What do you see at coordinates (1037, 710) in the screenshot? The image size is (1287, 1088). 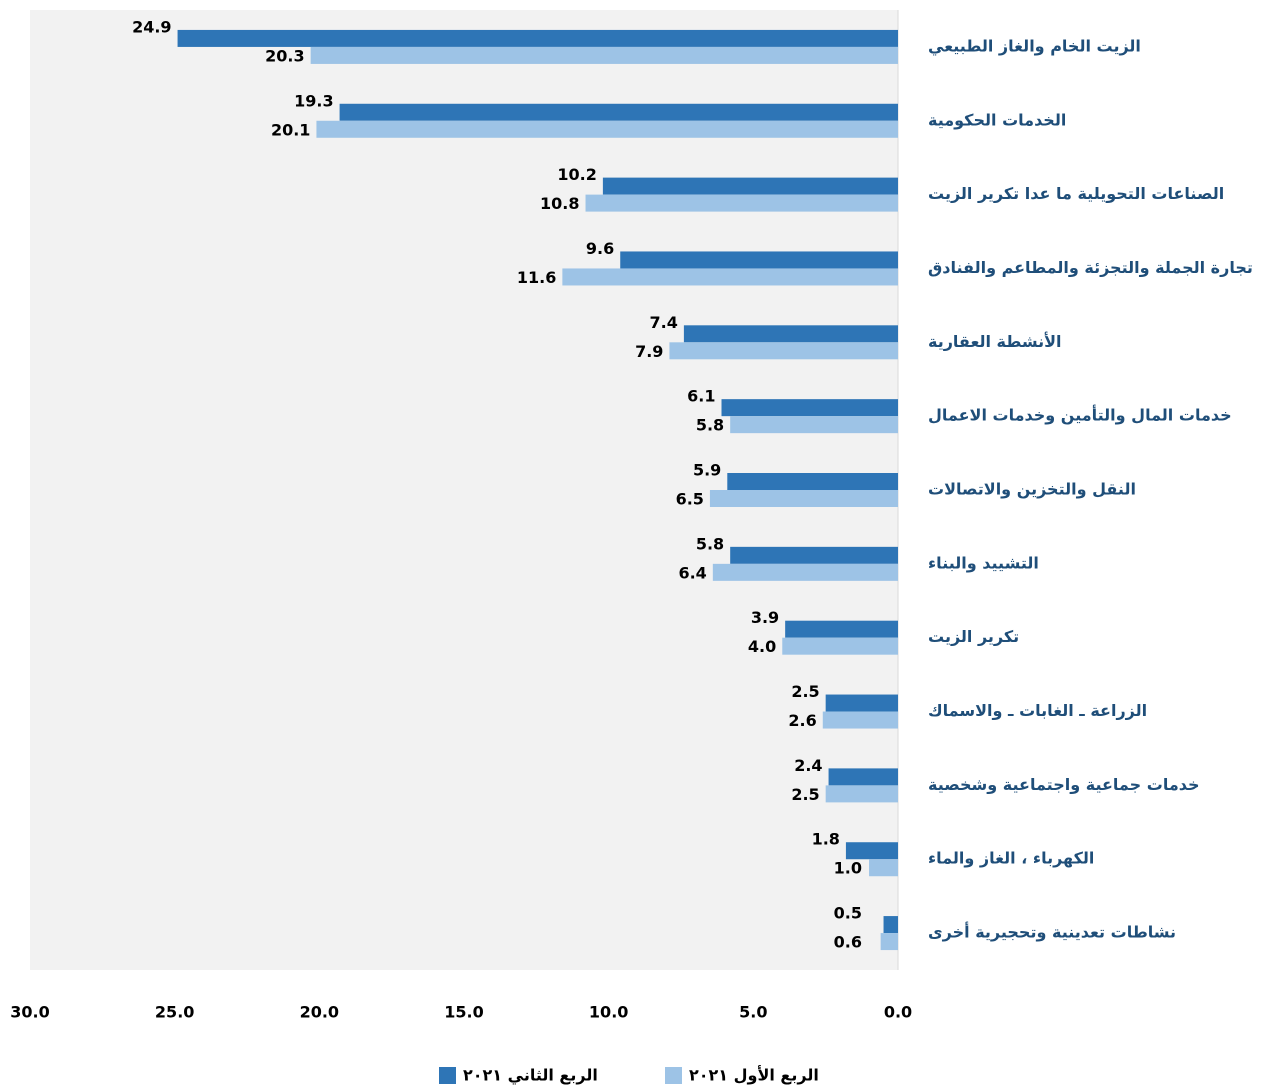 I see `category-label: الزراعة ـ الغابات ـ والاسماك` at bounding box center [1037, 710].